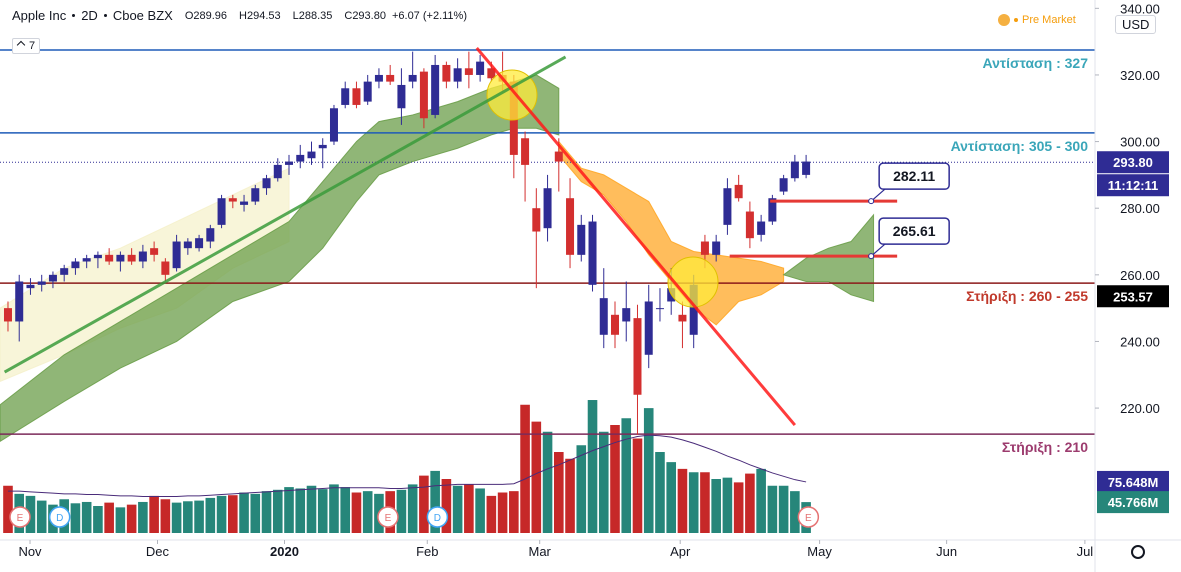  I want to click on x-tick-label: Jul, so click(1085, 551).